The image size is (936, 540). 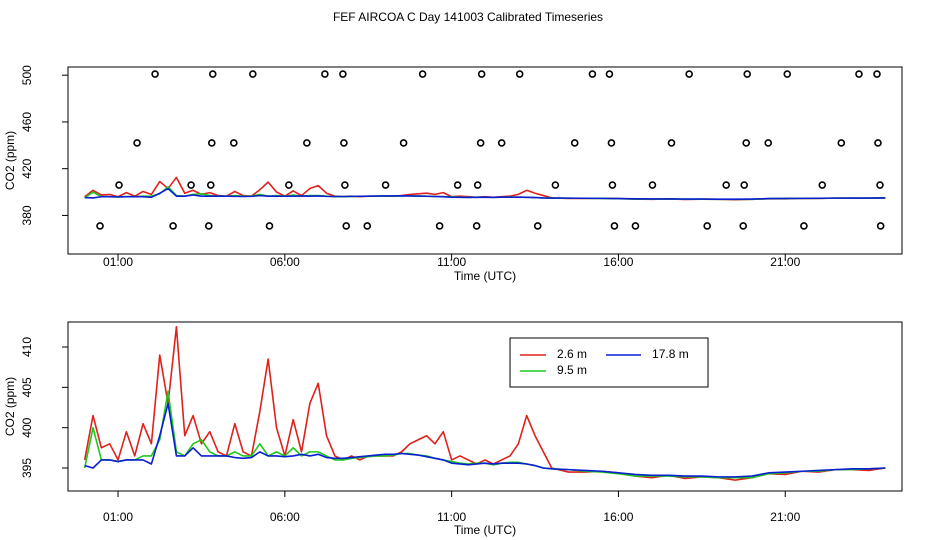 I want to click on y-tick-label: 500, so click(x=27, y=75).